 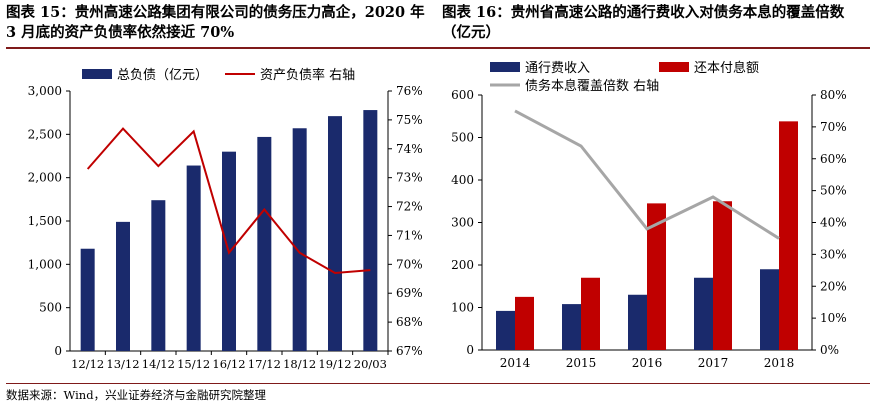 What do you see at coordinates (264, 364) in the screenshot?
I see `x-category-label: 17/12` at bounding box center [264, 364].